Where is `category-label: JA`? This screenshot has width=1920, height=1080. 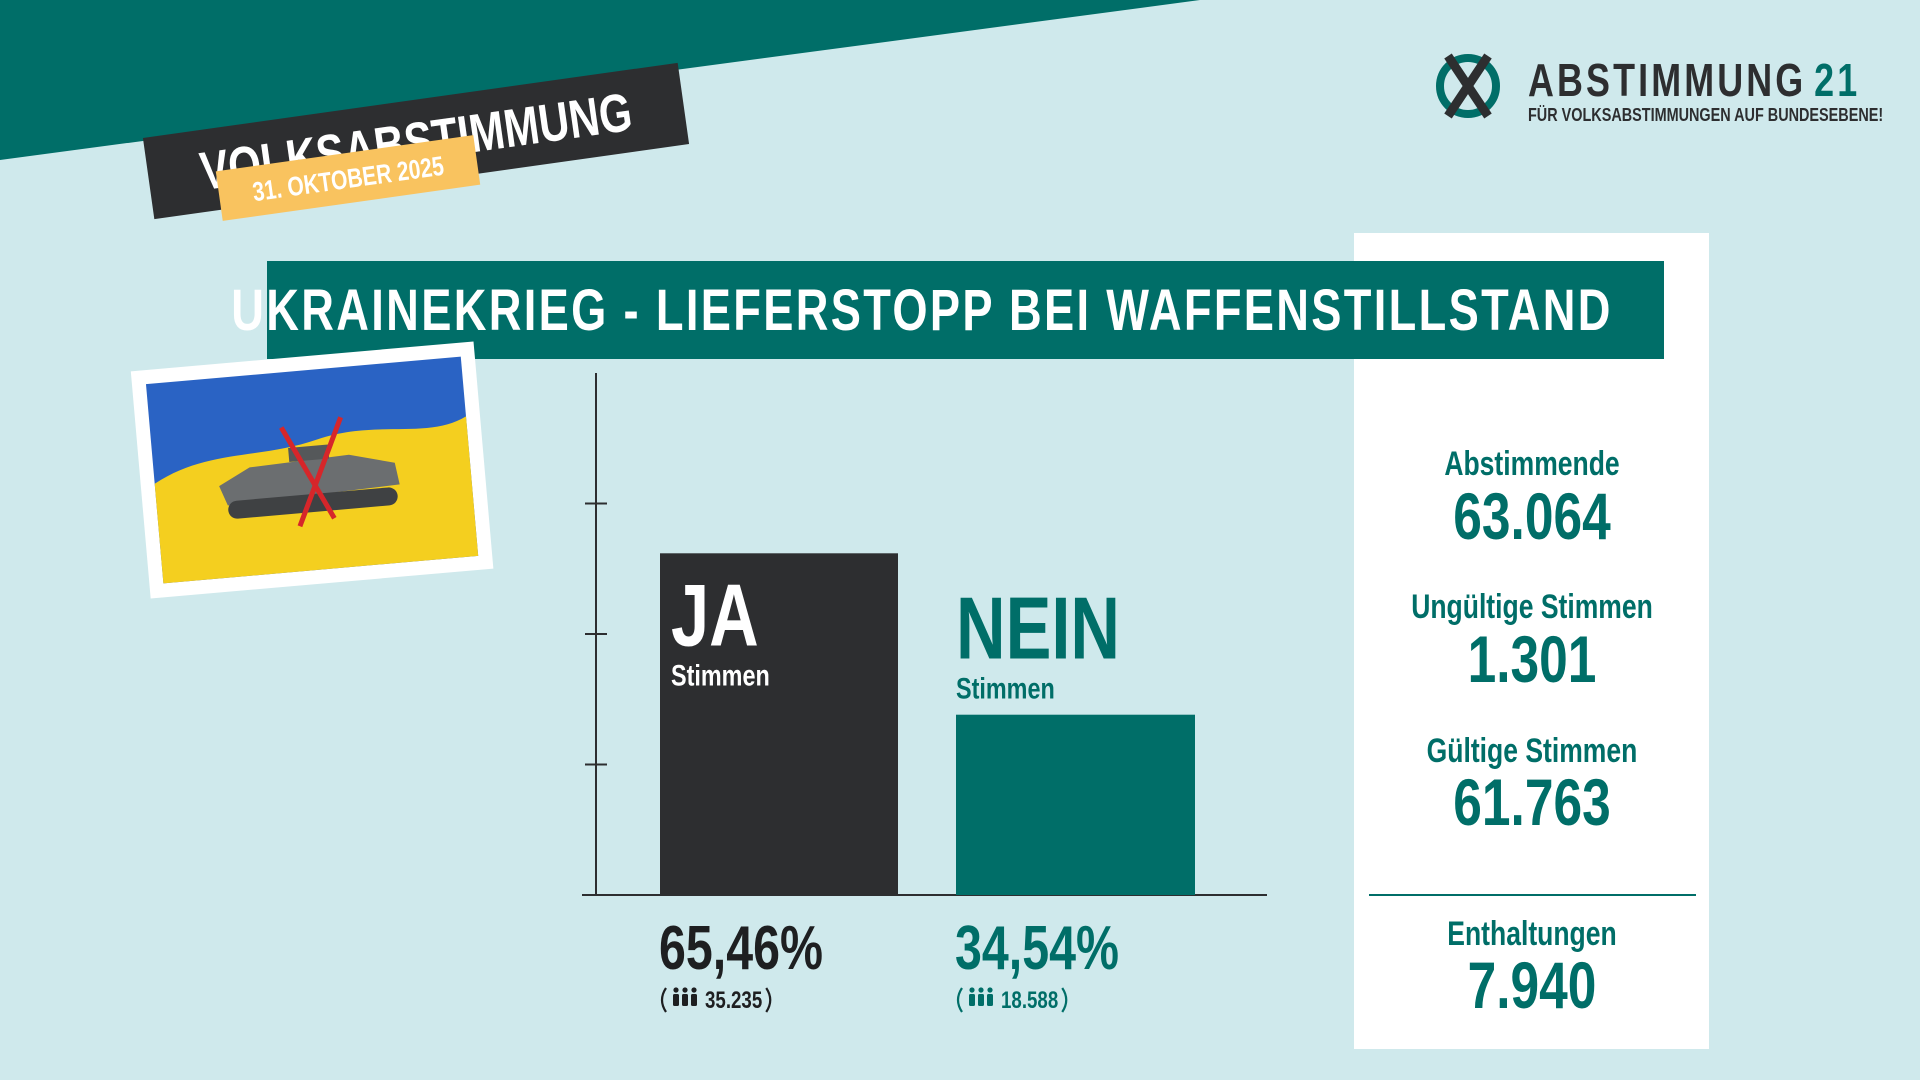 category-label: JA is located at coordinates (715, 615).